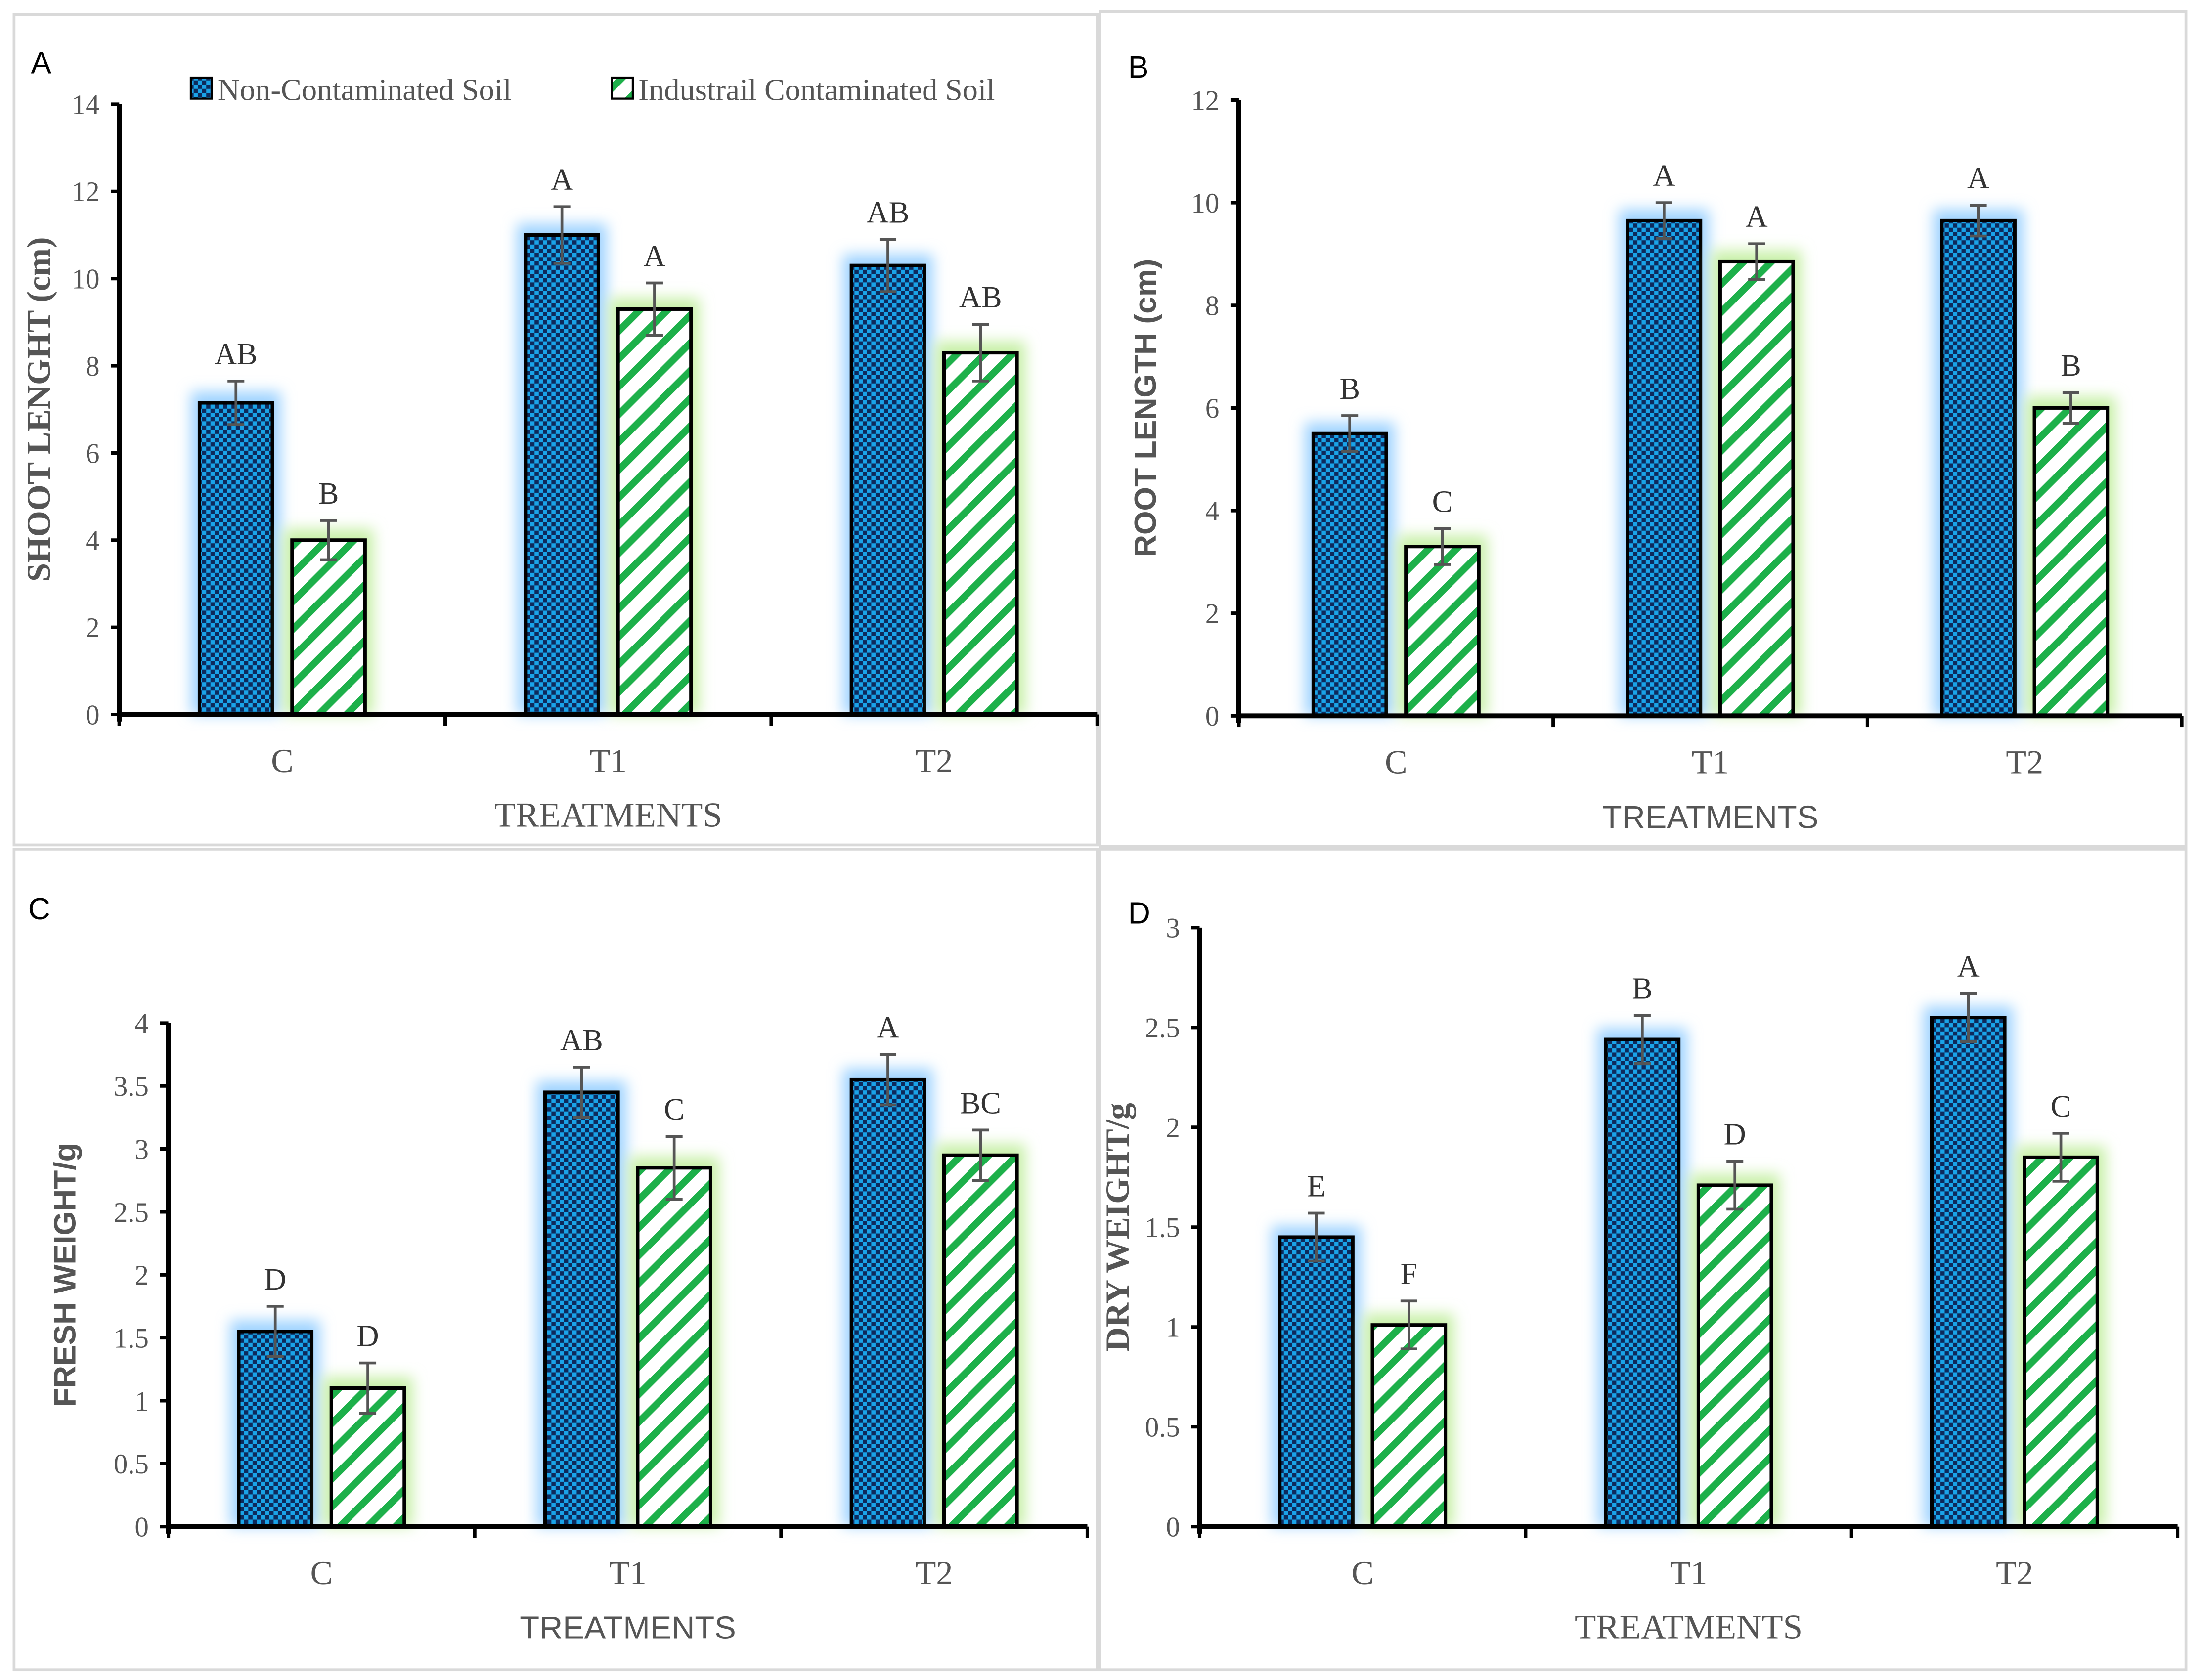 The width and height of the screenshot is (2200, 1680). I want to click on legend-swatch-non-contaminated, so click(201, 88).